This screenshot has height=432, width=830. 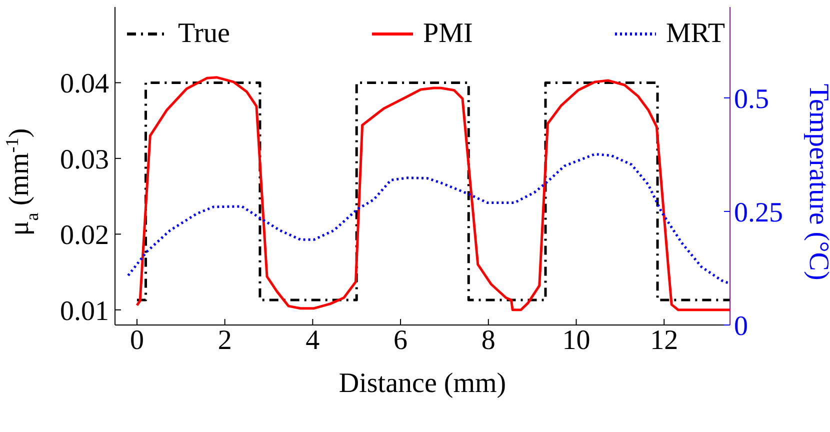 I want to click on x-tick-label: 0, so click(x=137, y=340).